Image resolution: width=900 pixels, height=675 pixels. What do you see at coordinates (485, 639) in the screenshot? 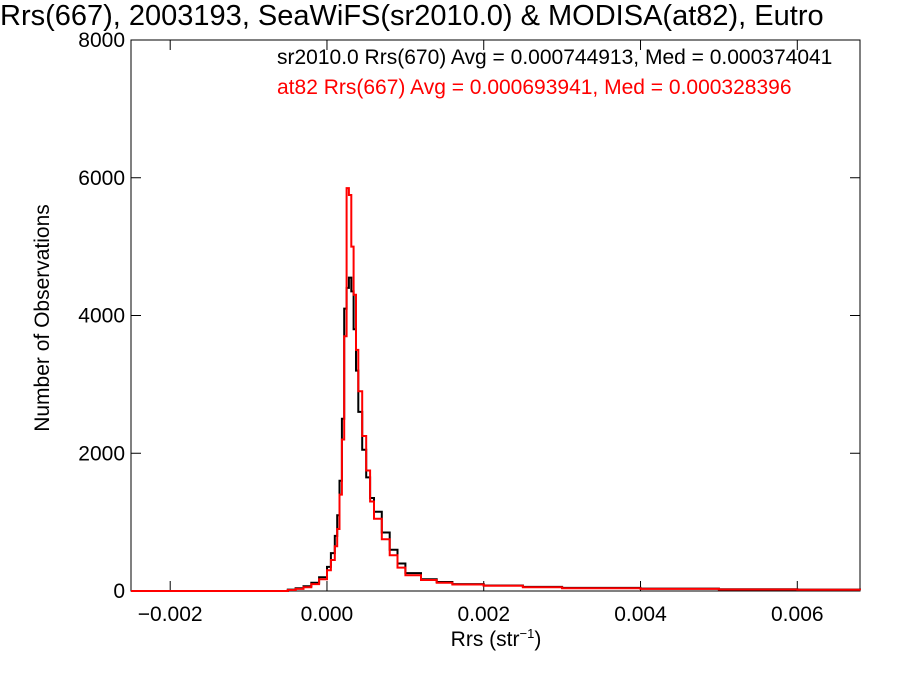
I see `x-axis-label-text: Rrs (str` at bounding box center [485, 639].